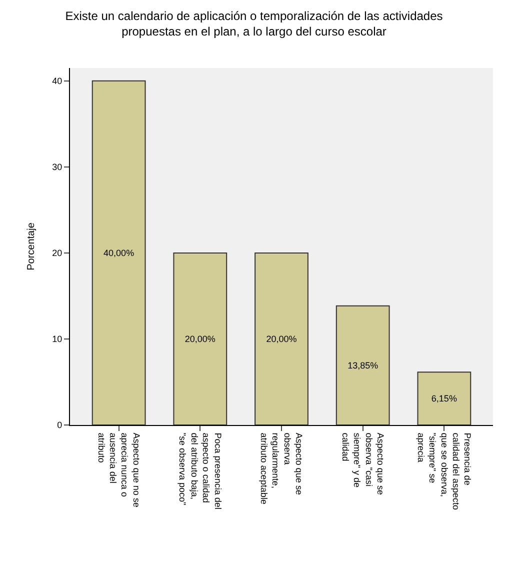 The image size is (508, 565). Describe the element at coordinates (57, 339) in the screenshot. I see `y-tick-label: 10` at that location.